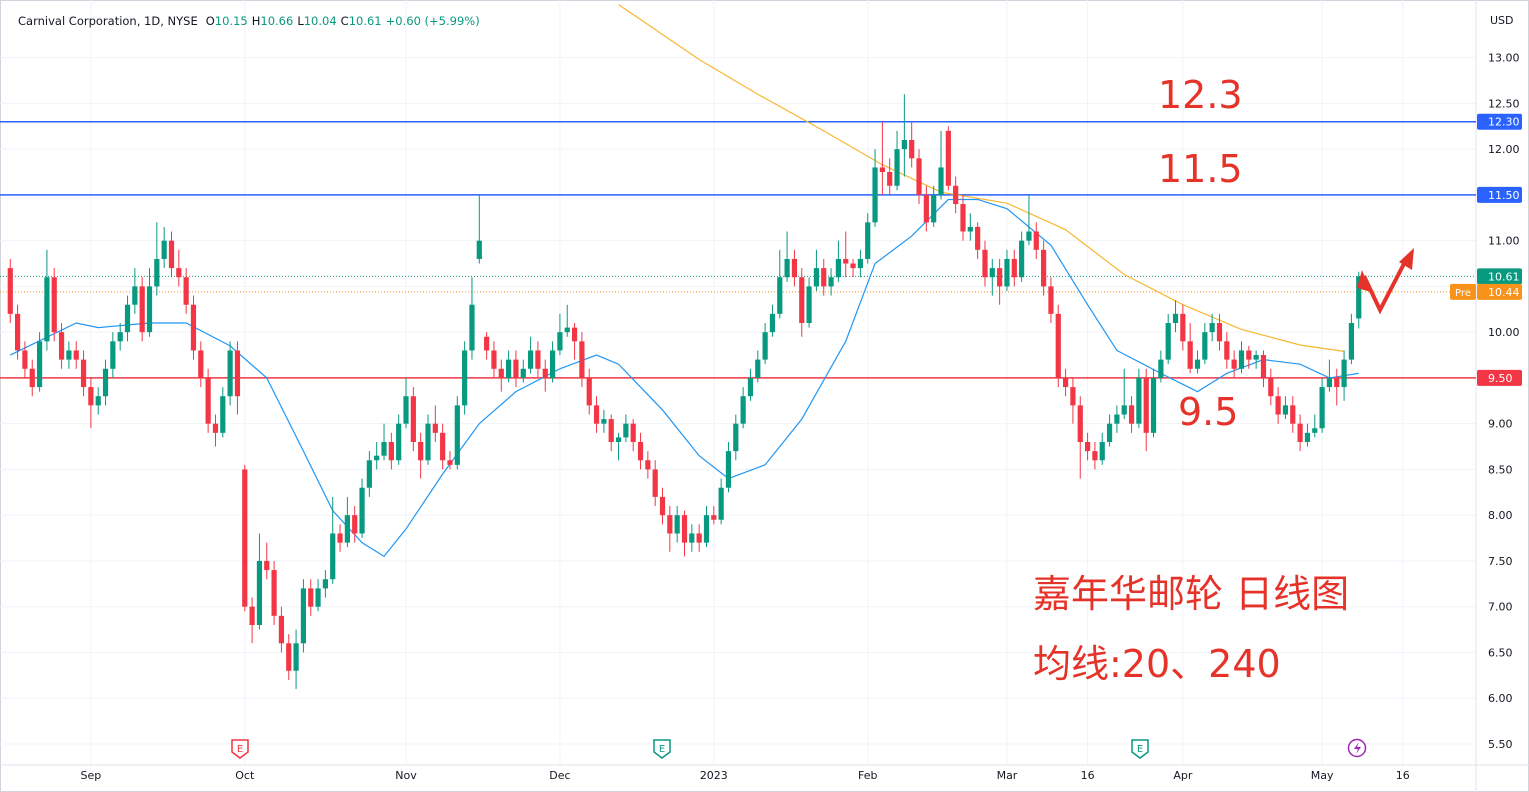 Image resolution: width=1529 pixels, height=792 pixels. I want to click on x-tick-label: Nov, so click(406, 775).